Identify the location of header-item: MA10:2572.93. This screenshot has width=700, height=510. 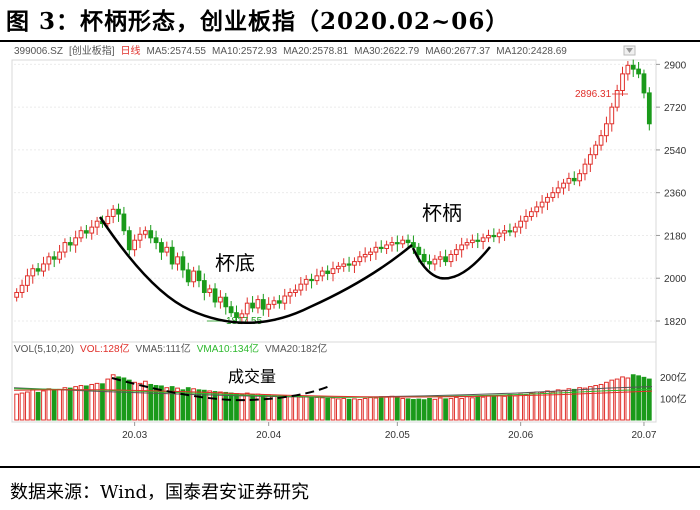
(244, 51).